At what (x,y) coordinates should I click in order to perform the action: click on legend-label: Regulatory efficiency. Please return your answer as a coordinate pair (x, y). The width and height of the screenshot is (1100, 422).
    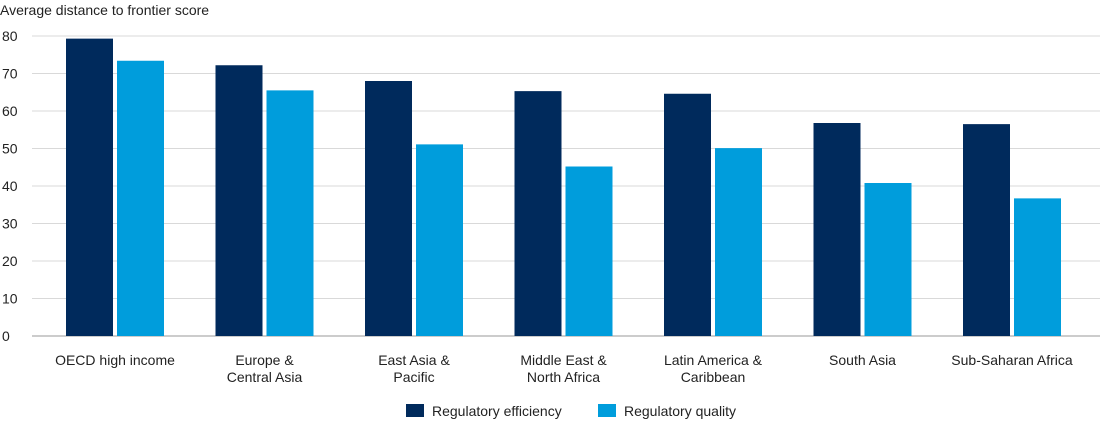
    Looking at the image, I should click on (497, 411).